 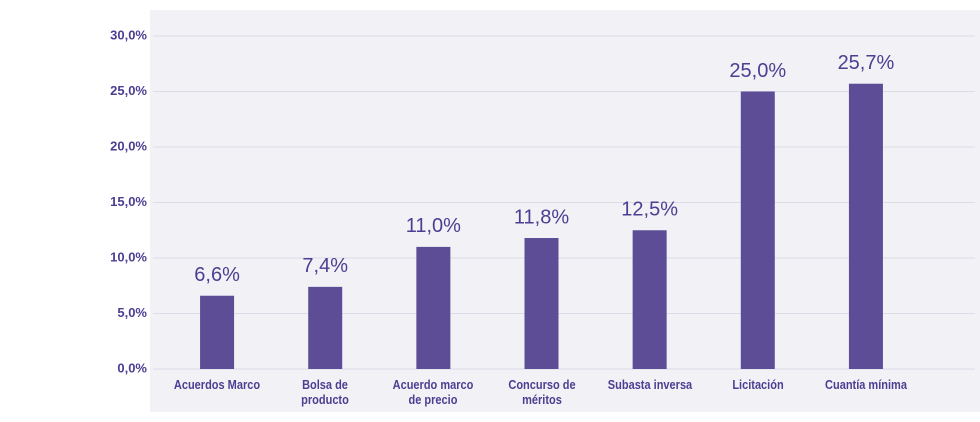 What do you see at coordinates (128, 34) in the screenshot?
I see `y-tick-label: 30,0%` at bounding box center [128, 34].